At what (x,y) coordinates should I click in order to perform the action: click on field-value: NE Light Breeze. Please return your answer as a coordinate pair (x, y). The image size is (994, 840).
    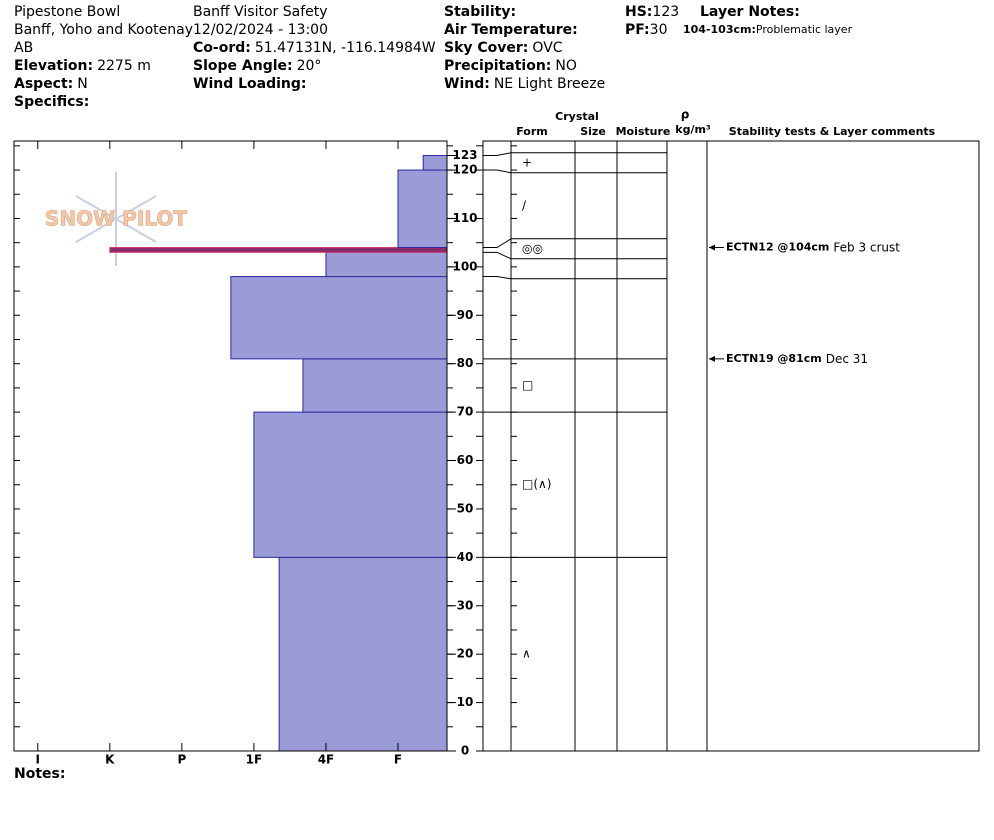
    Looking at the image, I should click on (549, 84).